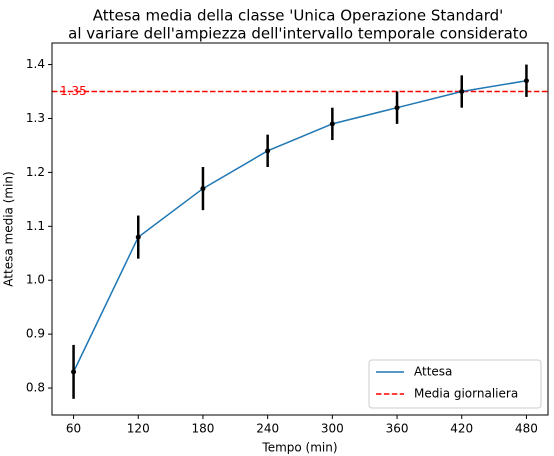 The width and height of the screenshot is (554, 456). What do you see at coordinates (35, 388) in the screenshot?
I see `y-tick-label: 0.8` at bounding box center [35, 388].